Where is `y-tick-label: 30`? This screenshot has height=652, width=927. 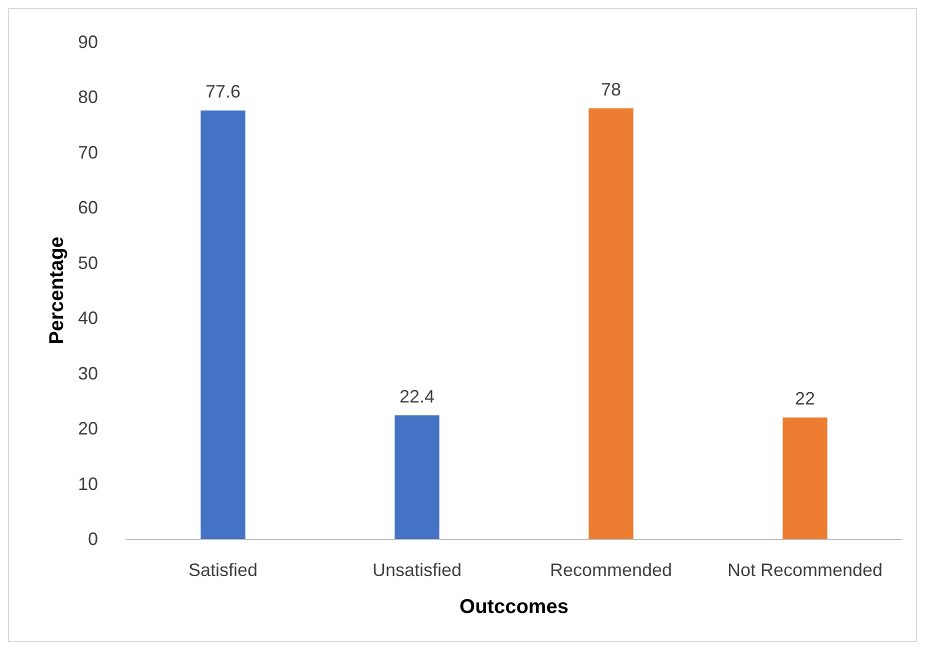 y-tick-label: 30 is located at coordinates (88, 373).